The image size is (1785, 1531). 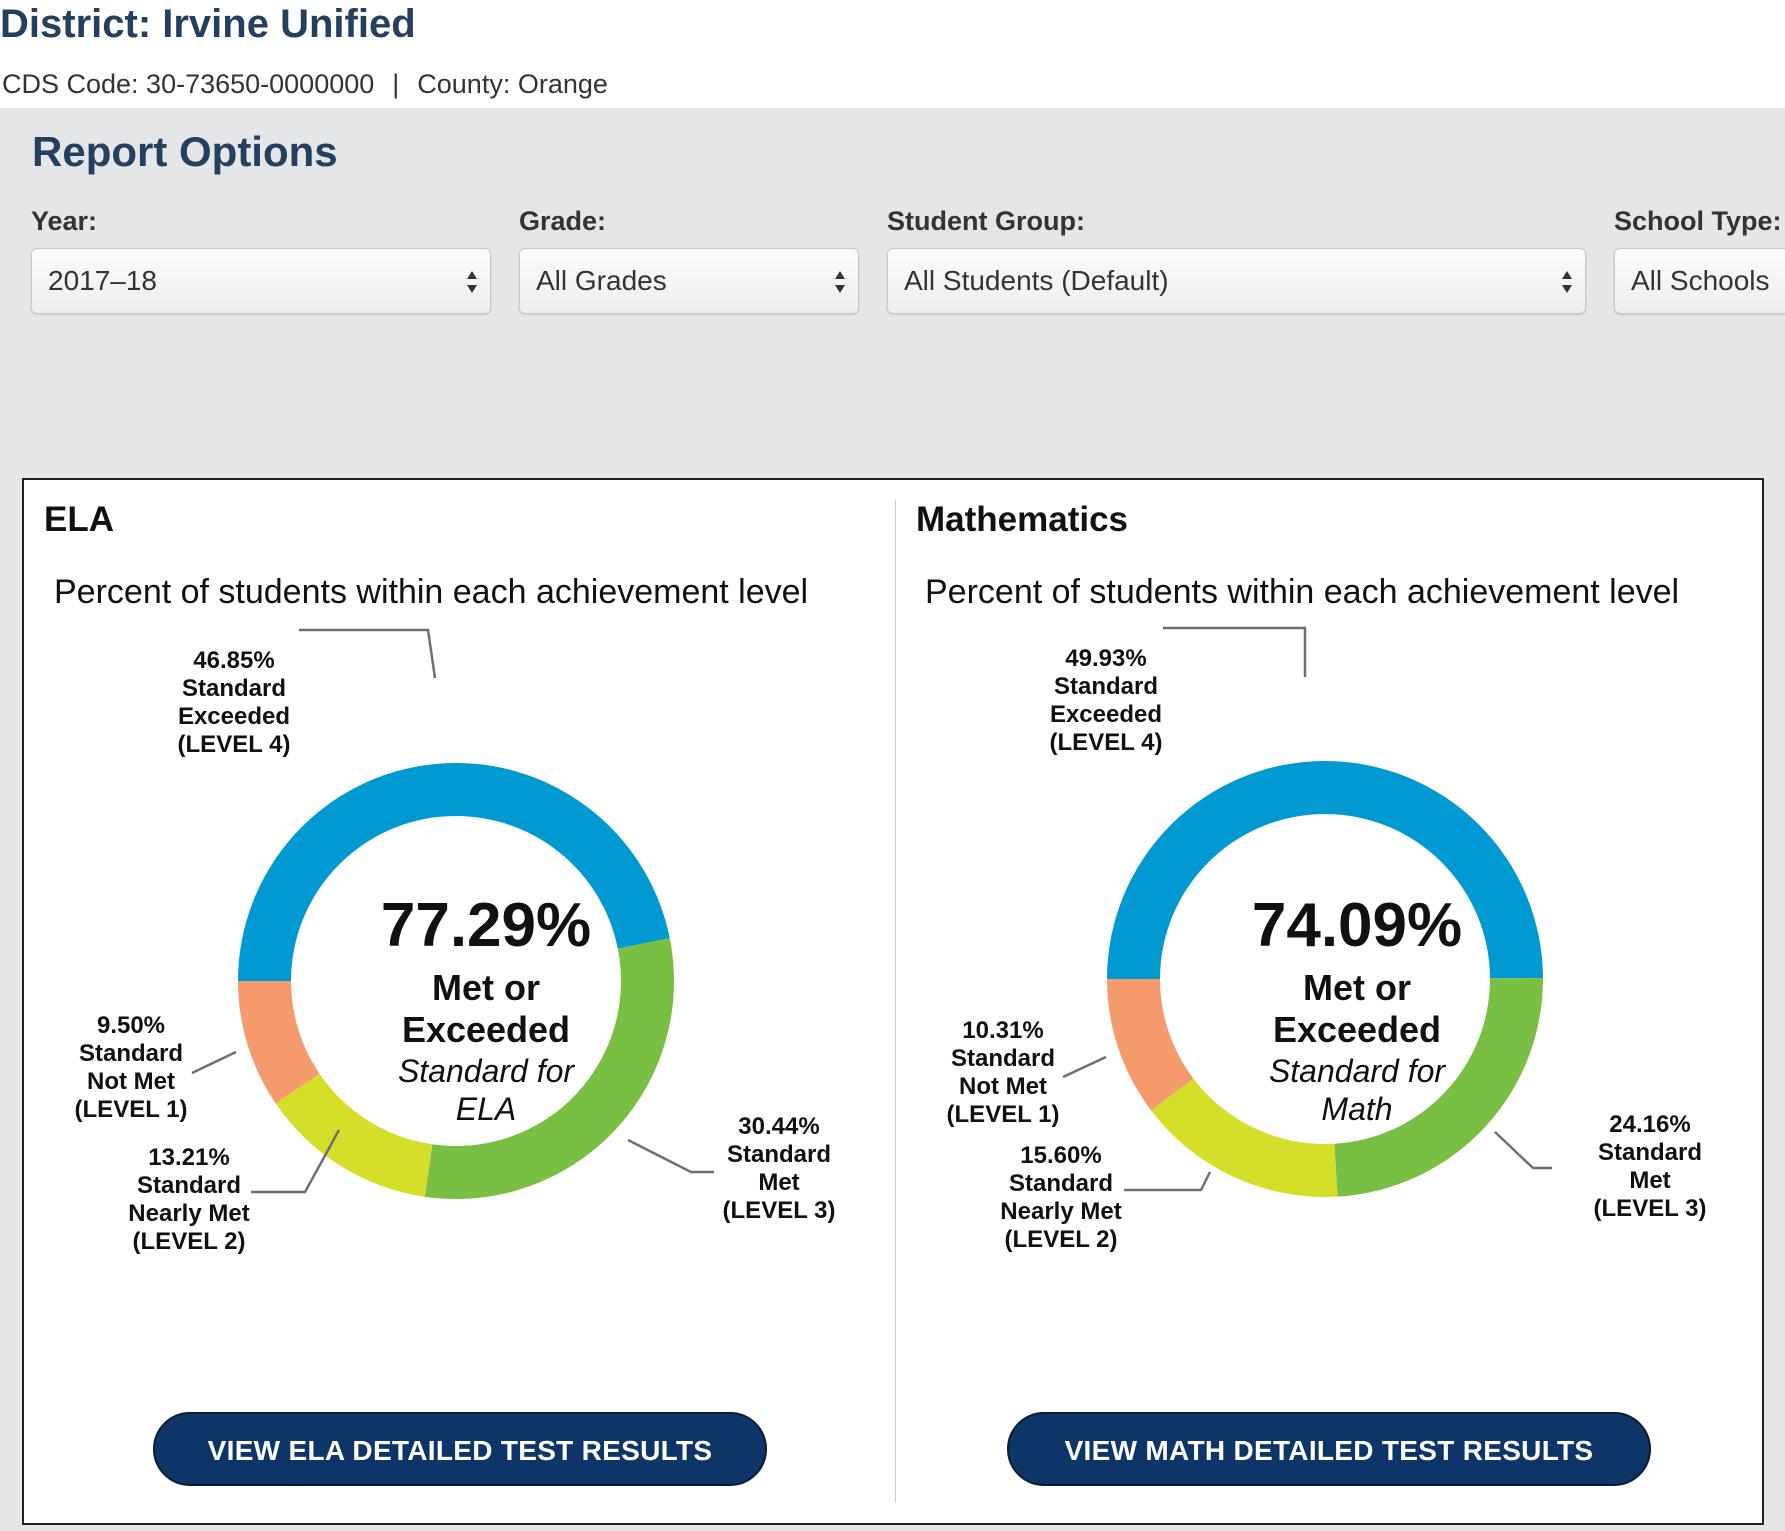 I want to click on ela-label-exceeded: 46.85% Standard Exceeded (LEVEL 4), so click(x=234, y=703).